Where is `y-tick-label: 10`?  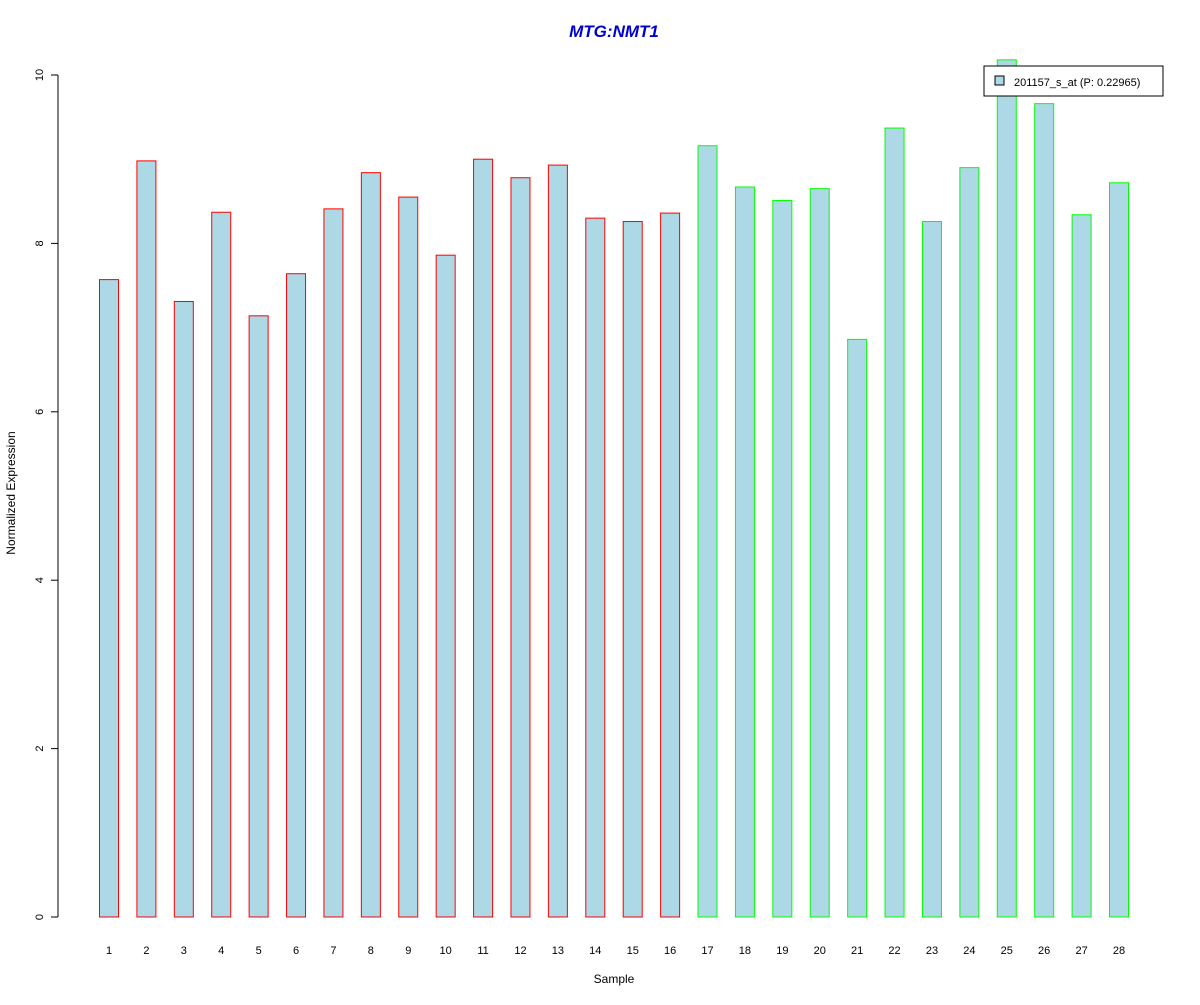 y-tick-label: 10 is located at coordinates (40, 75).